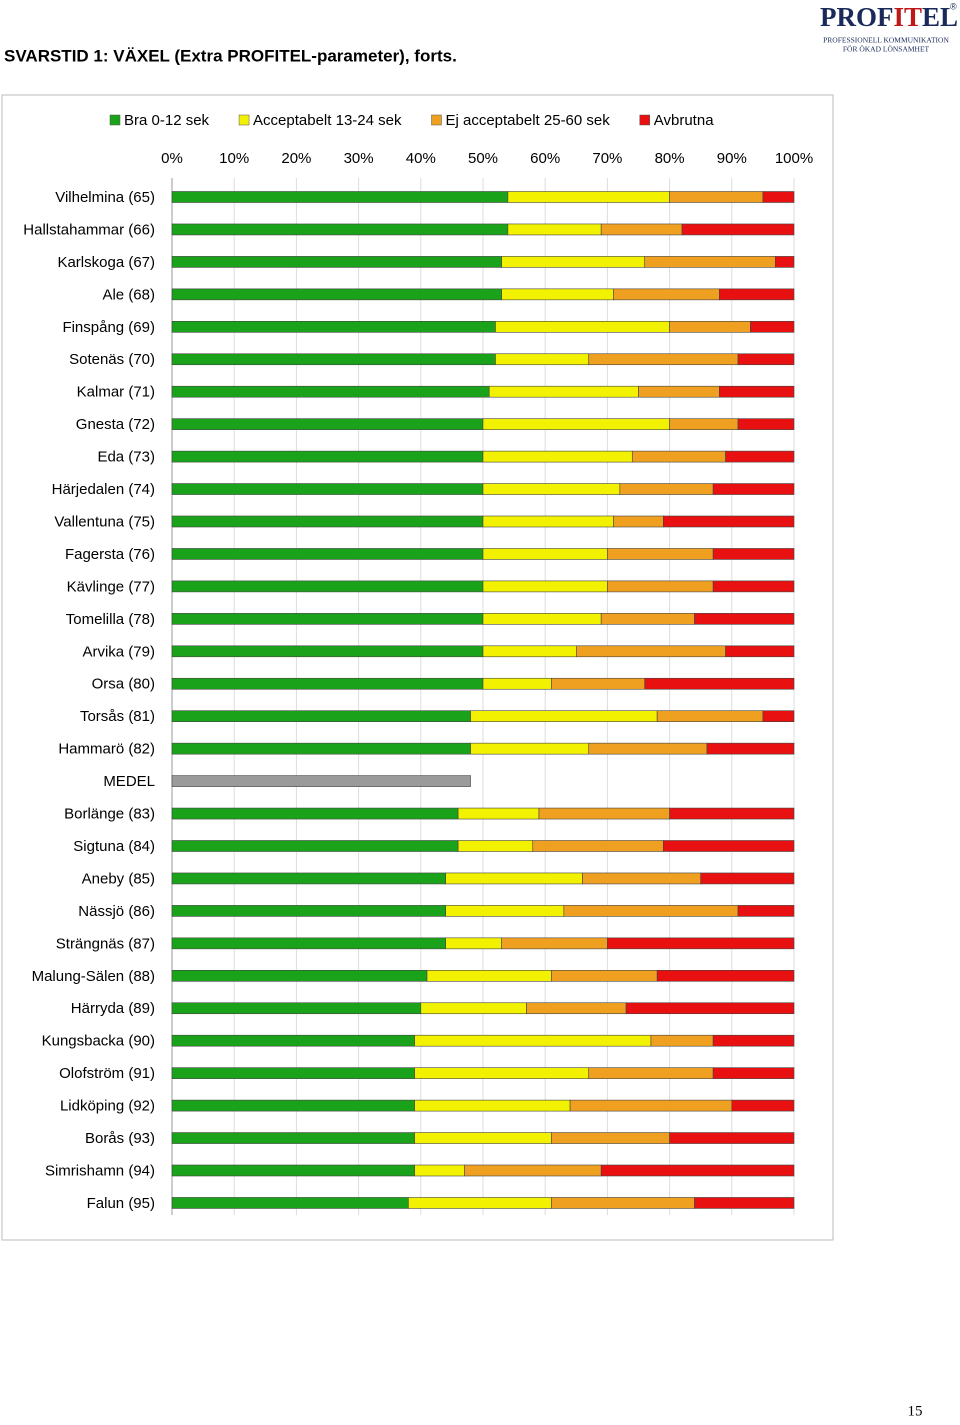 This screenshot has height=1425, width=960. I want to click on y-tick-label: Lidköping (92), so click(107, 1106).